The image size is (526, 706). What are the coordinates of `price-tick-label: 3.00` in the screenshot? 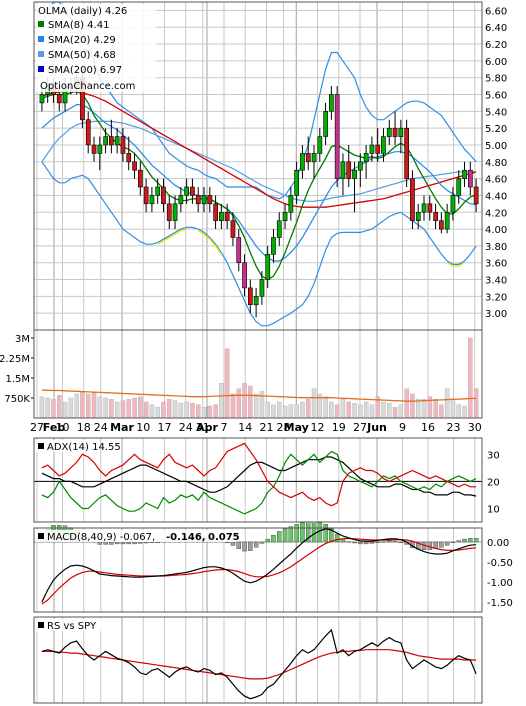 It's located at (496, 314).